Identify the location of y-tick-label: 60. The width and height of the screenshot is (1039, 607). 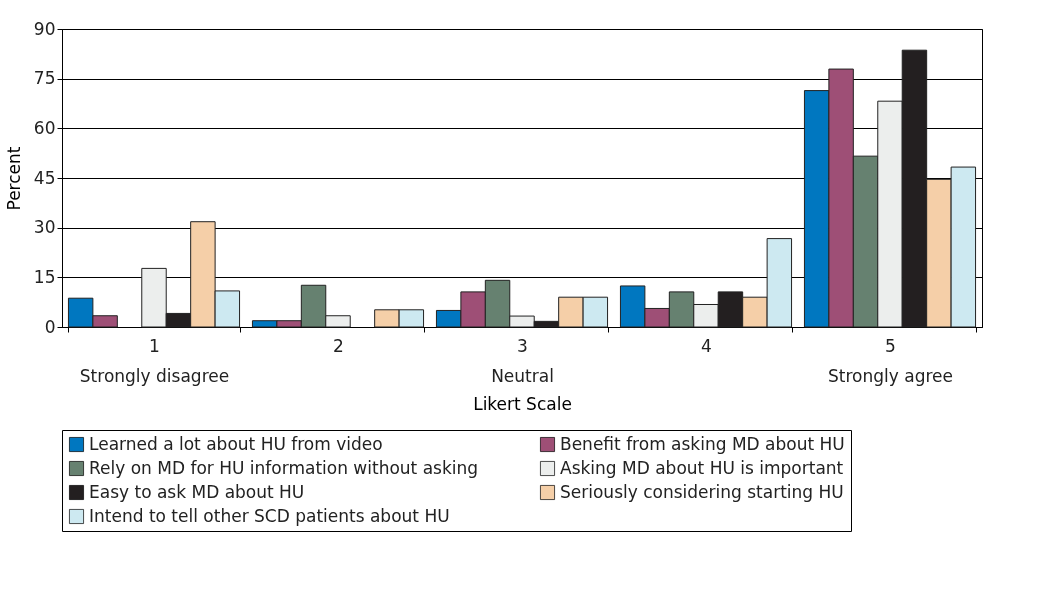
(44, 127).